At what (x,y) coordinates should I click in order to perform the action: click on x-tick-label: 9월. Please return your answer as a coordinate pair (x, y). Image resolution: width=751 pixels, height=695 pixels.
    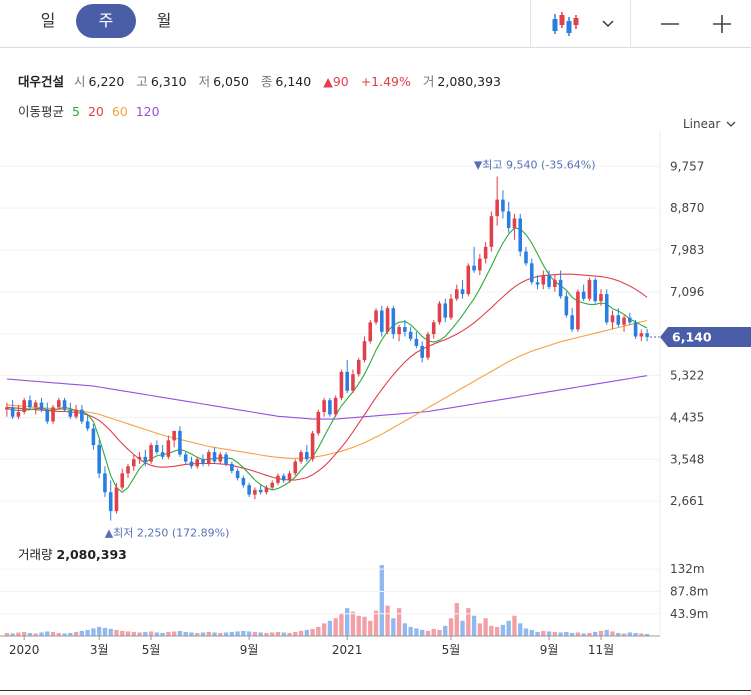
    Looking at the image, I should click on (249, 650).